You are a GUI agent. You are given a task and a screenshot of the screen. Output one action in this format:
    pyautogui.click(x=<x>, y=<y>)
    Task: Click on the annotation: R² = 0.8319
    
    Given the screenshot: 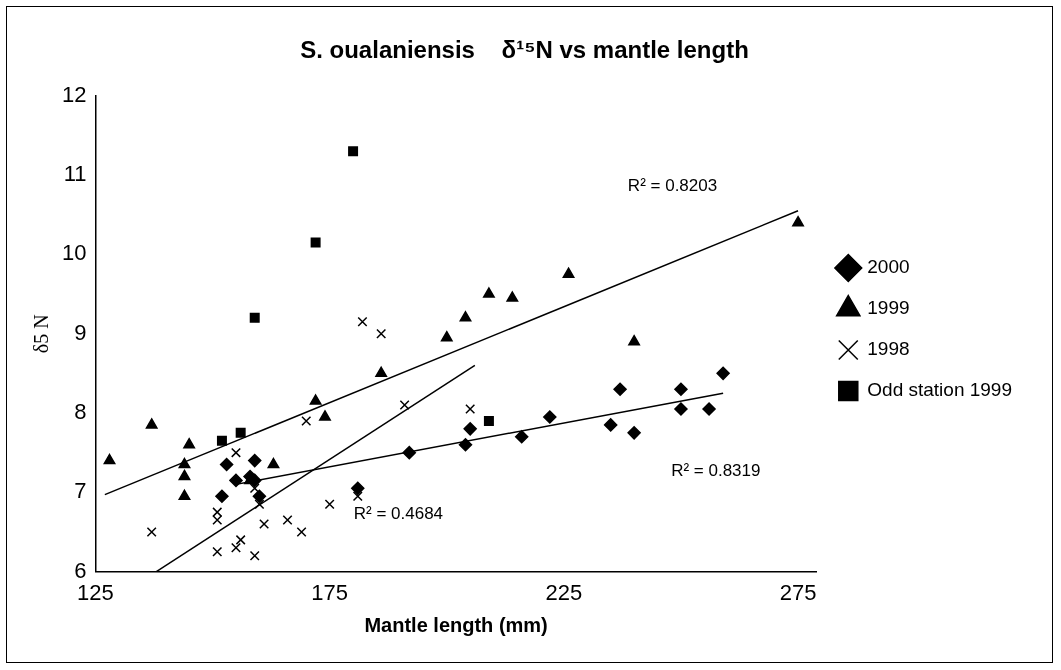 What is the action you would take?
    pyautogui.click(x=716, y=471)
    